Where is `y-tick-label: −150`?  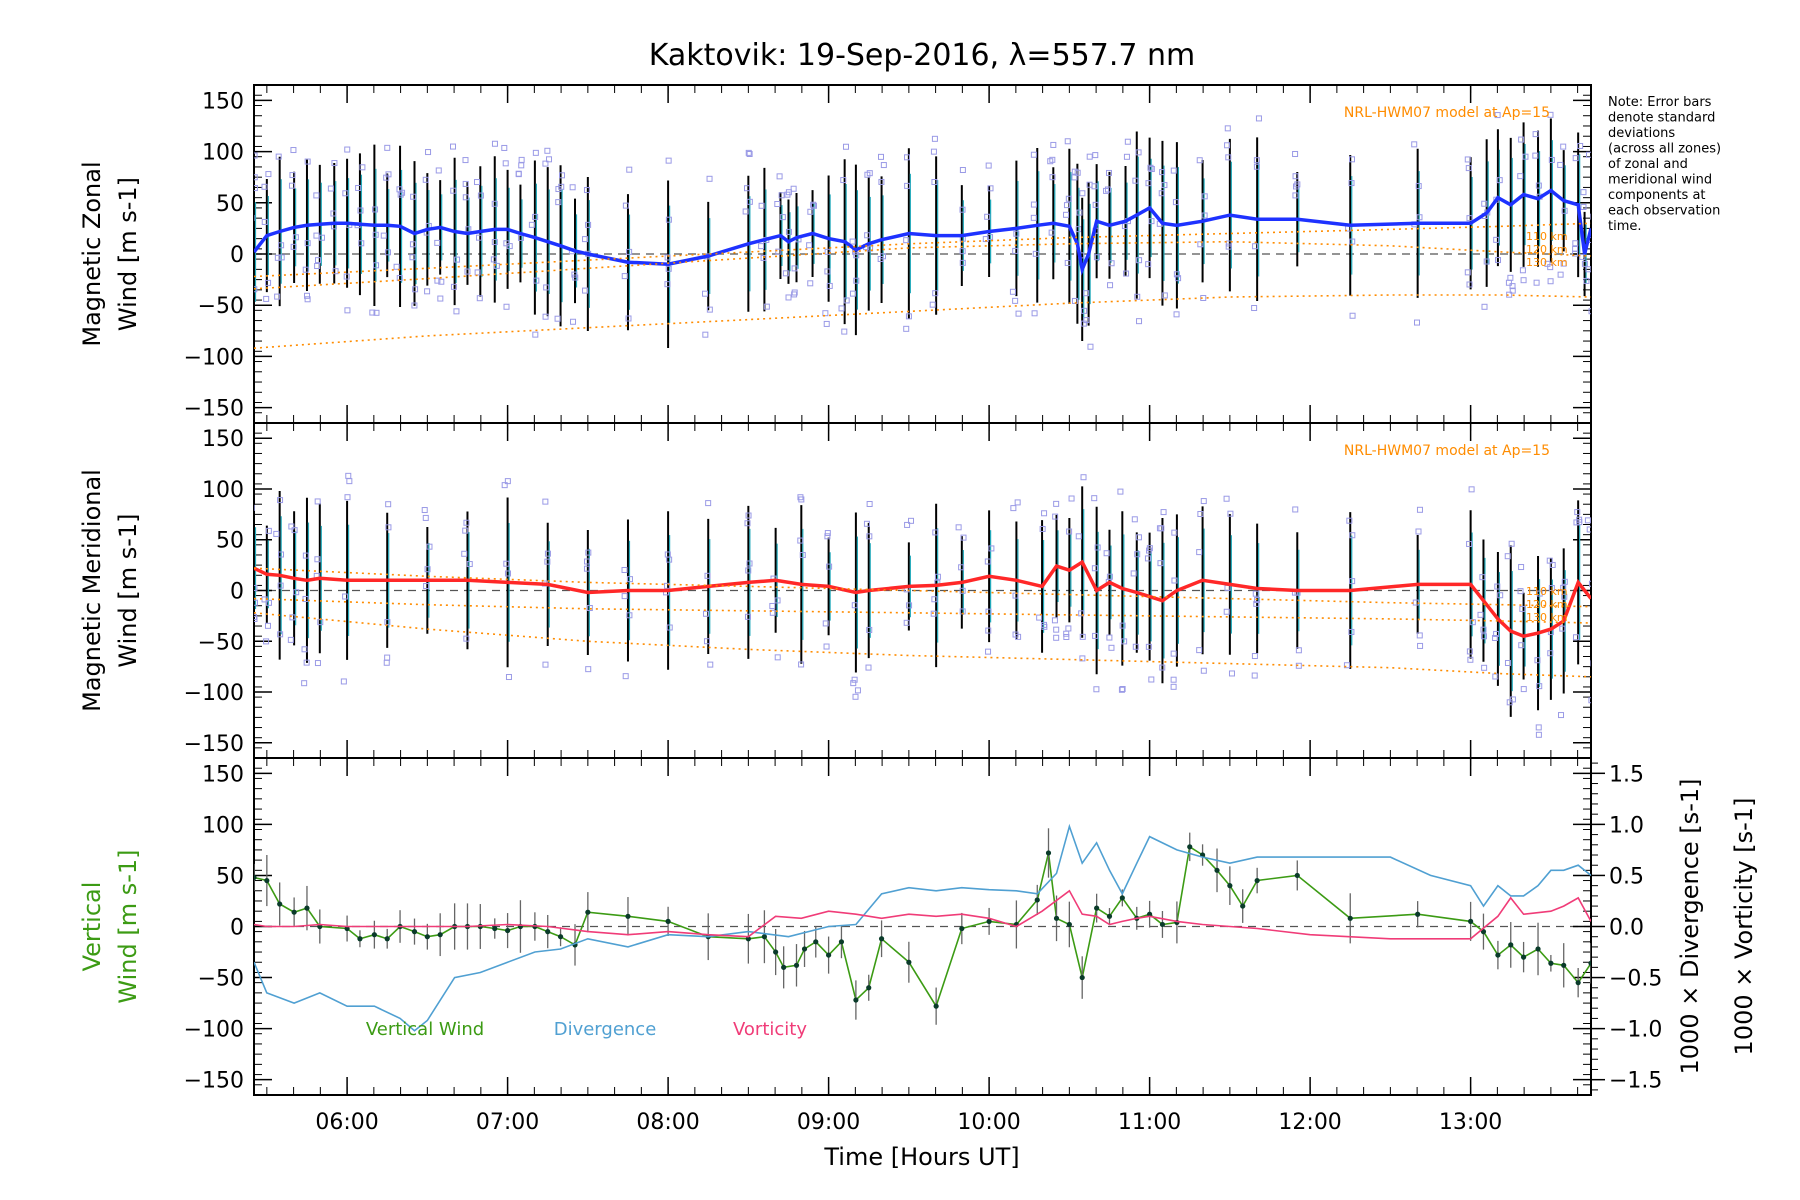 y-tick-label: −150 is located at coordinates (214, 409).